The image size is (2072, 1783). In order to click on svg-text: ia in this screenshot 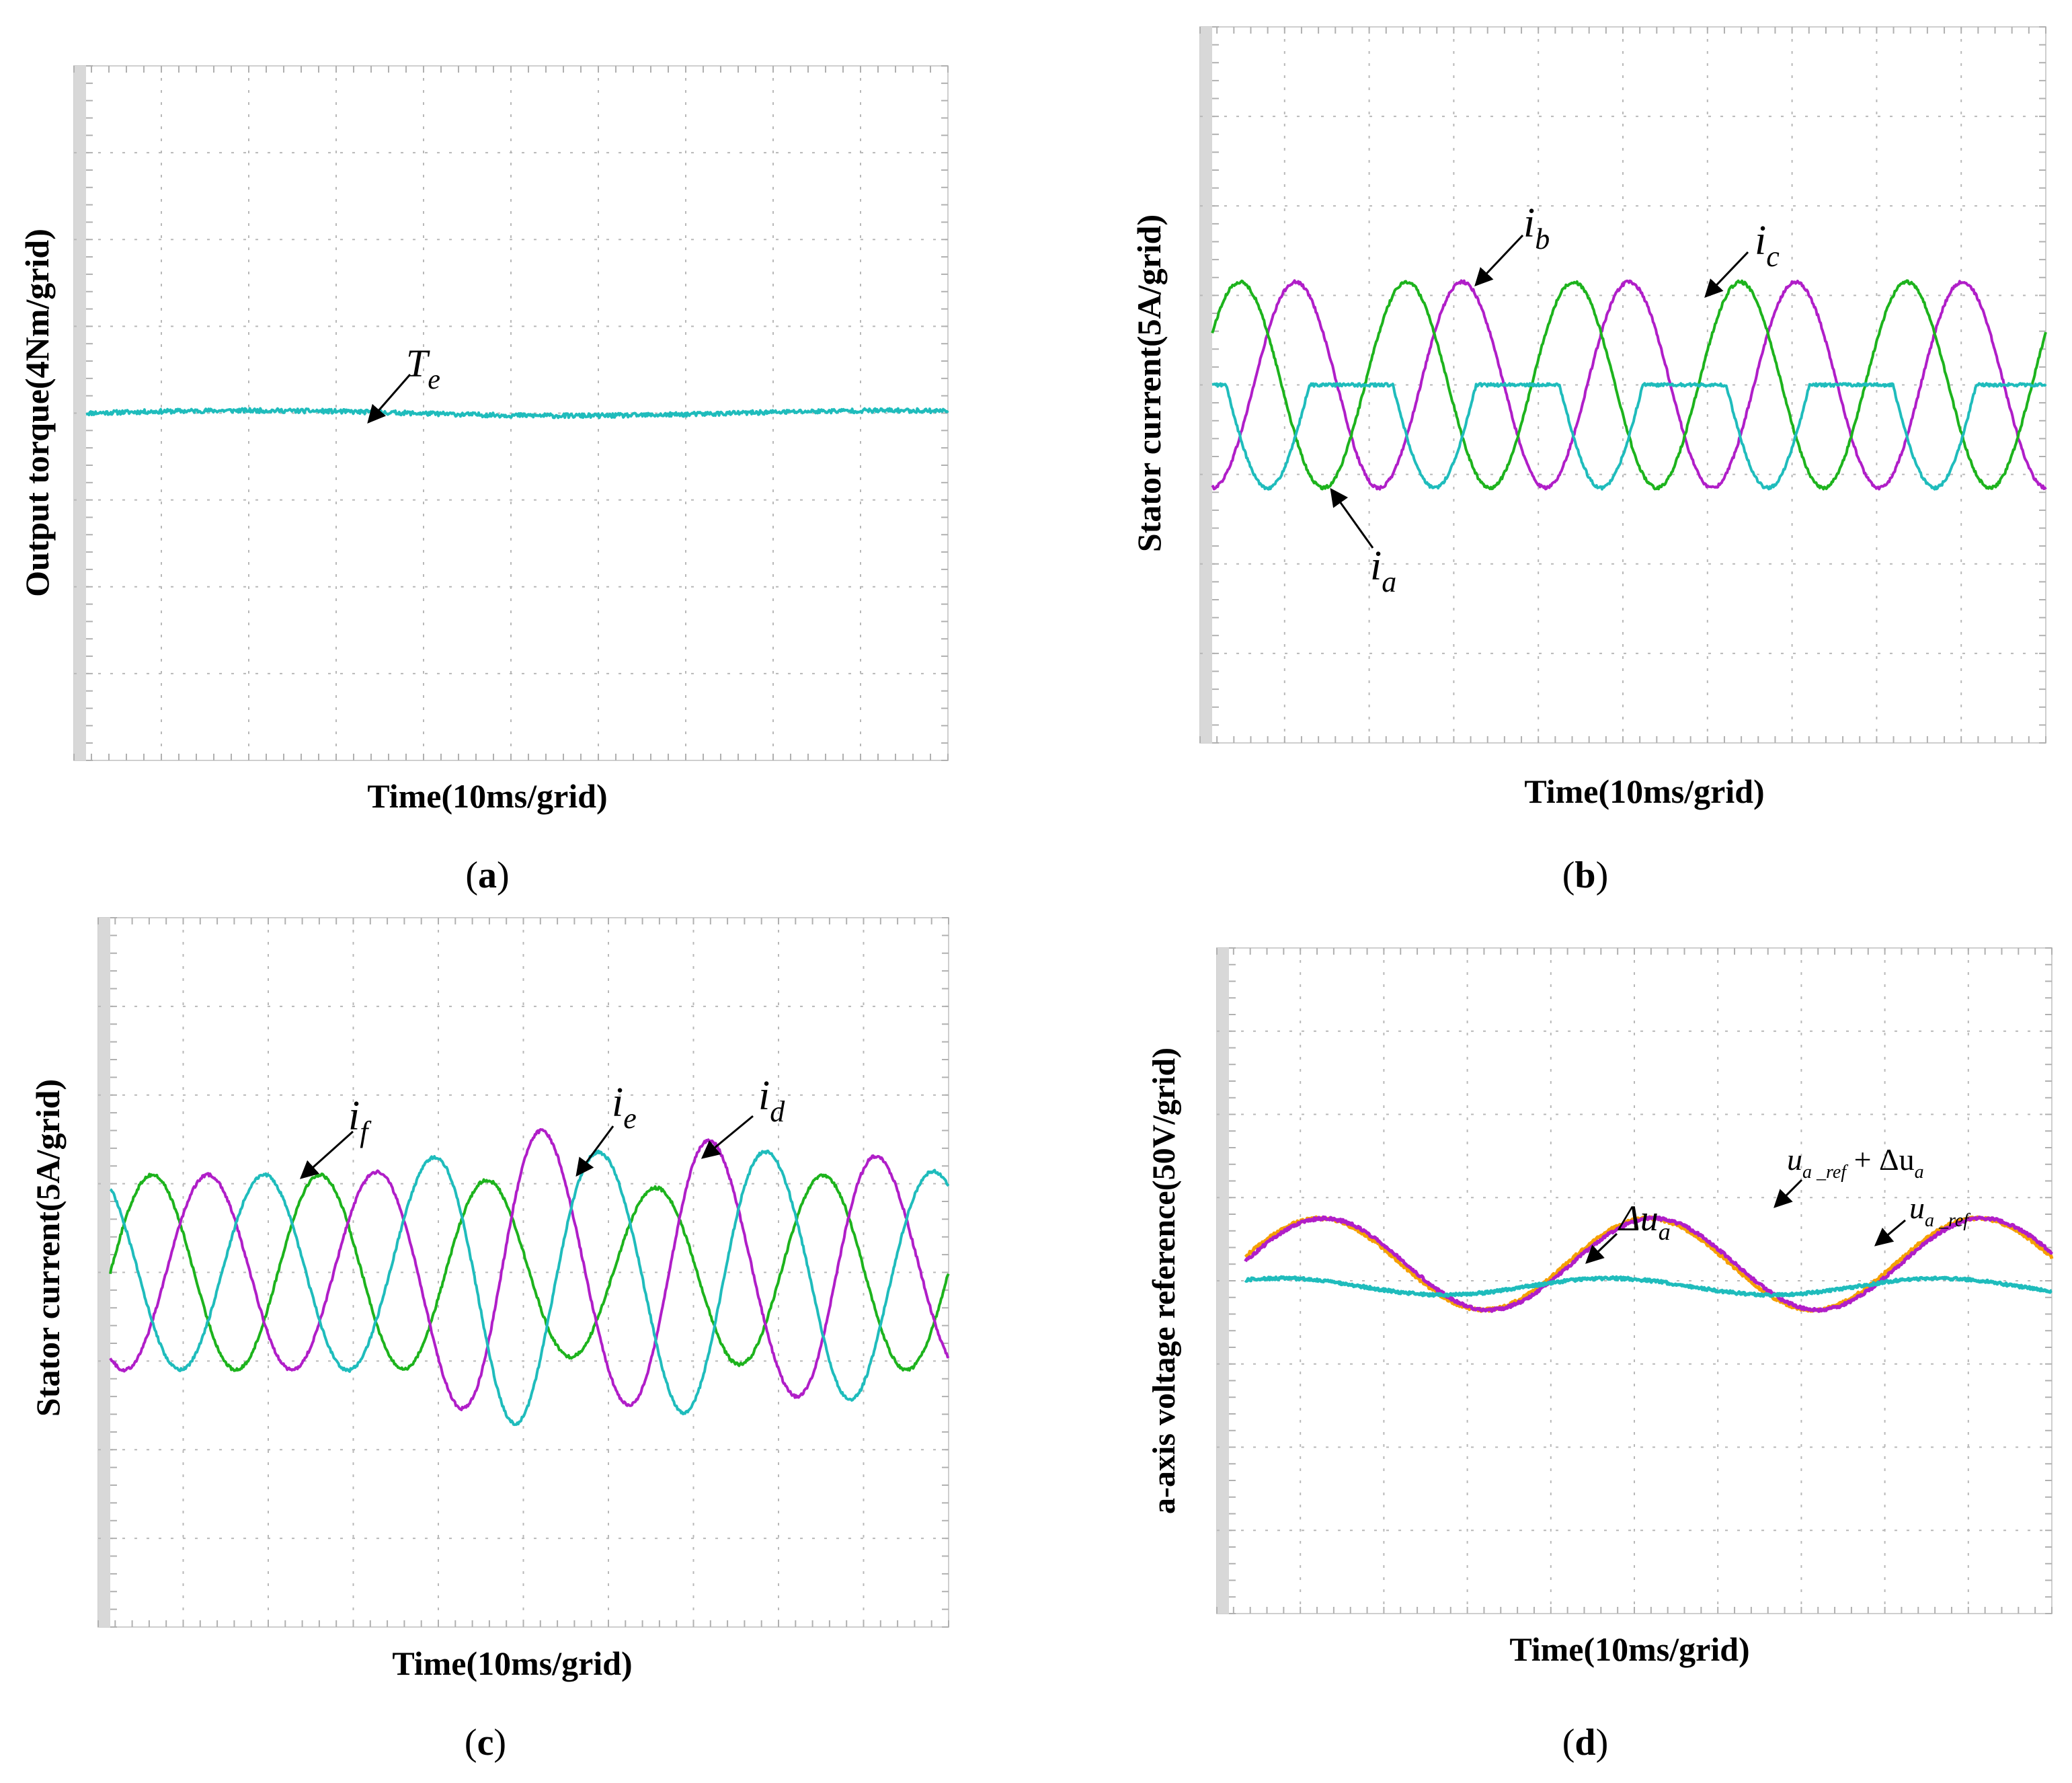, I will do `click(1383, 570)`.